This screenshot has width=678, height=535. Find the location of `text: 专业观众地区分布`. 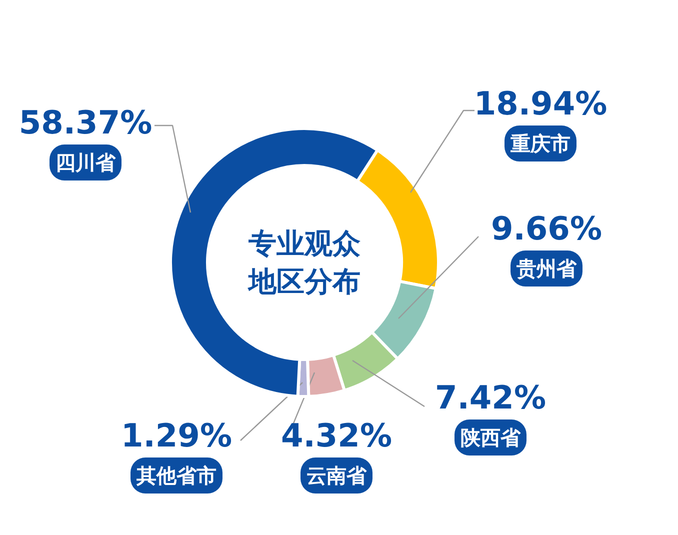

text: 专业观众地区分布 is located at coordinates (304, 262).